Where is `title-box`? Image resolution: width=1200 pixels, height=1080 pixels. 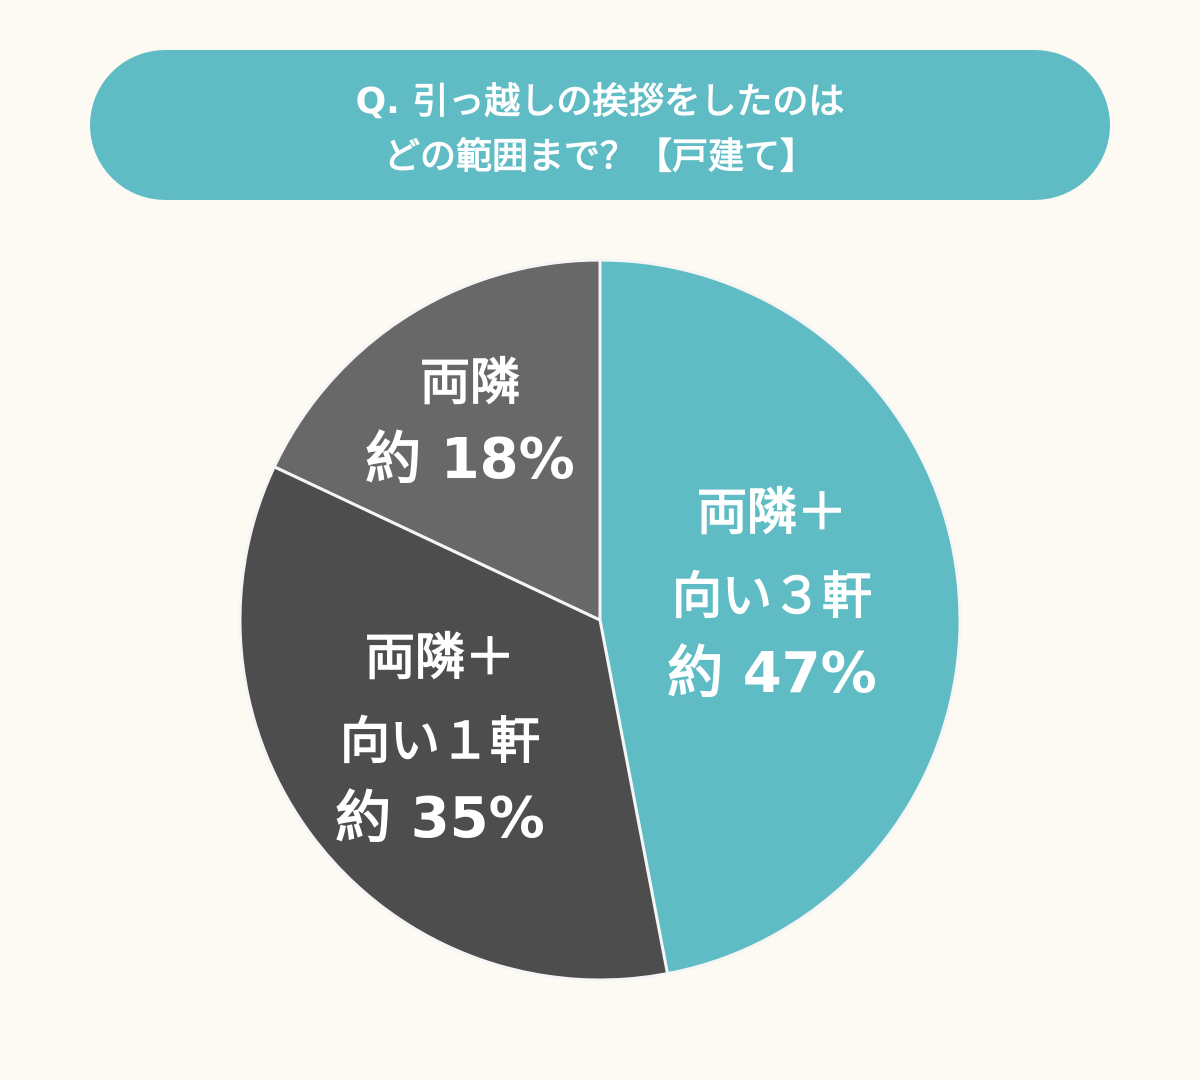 title-box is located at coordinates (600, 125).